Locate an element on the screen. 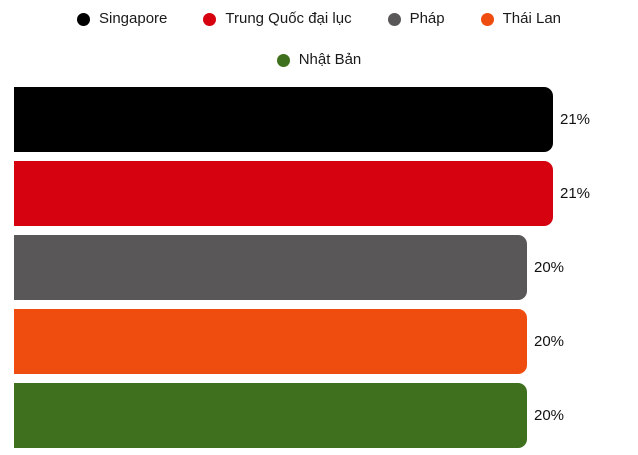 This screenshot has width=638, height=455. legend-label-singapore: Singapore is located at coordinates (133, 18).